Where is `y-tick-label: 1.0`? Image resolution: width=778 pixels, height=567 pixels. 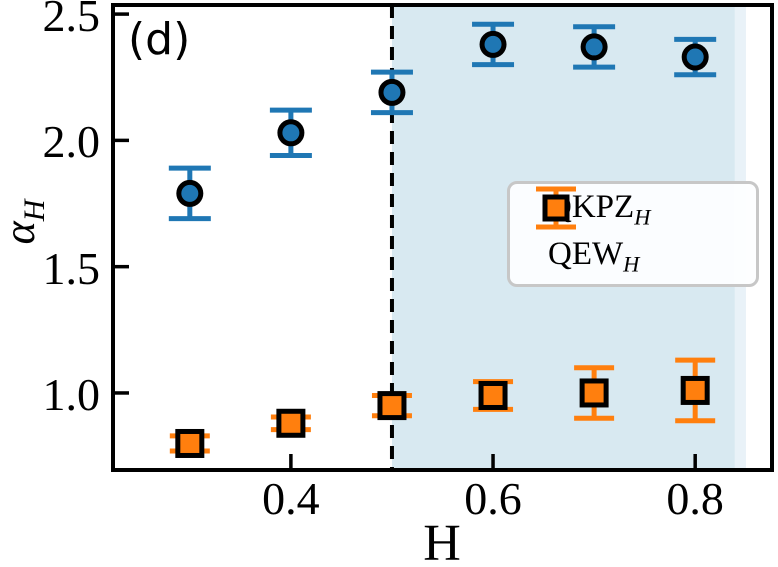 y-tick-label: 1.0 is located at coordinates (71, 394).